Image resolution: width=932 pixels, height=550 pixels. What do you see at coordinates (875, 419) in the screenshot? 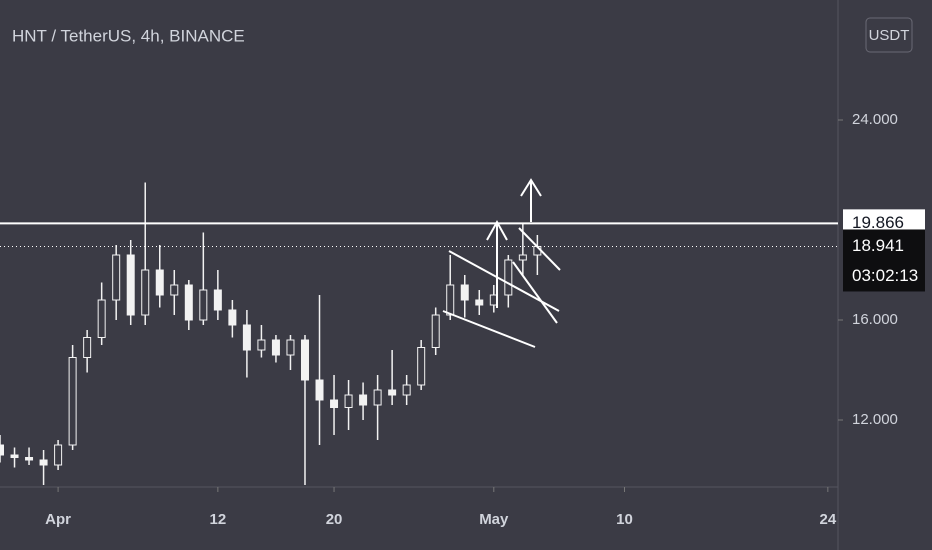
I see `y-tick-label: 12.000` at bounding box center [875, 419].